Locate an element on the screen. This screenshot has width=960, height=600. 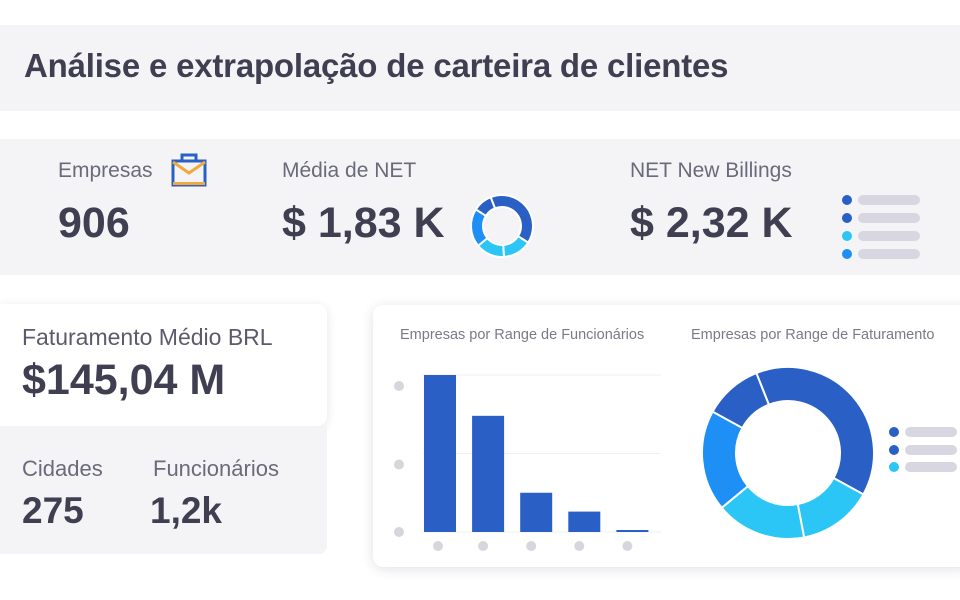
faturamento-value: $145,04 M is located at coordinates (124, 380).